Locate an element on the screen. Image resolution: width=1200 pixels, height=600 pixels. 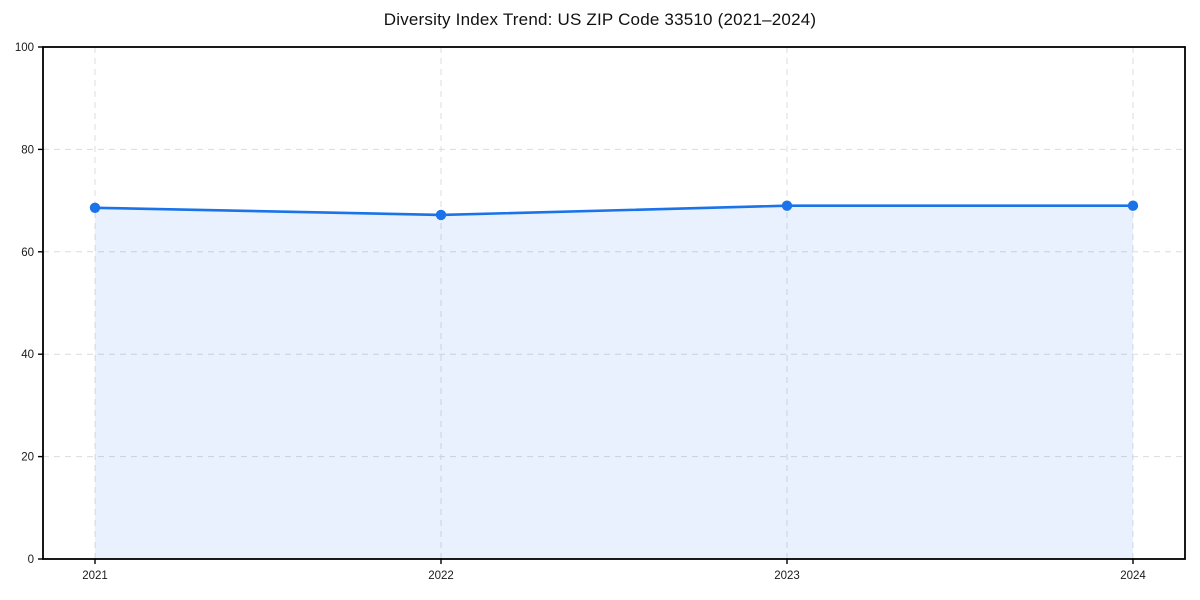
data-point-2021 is located at coordinates (95, 207).